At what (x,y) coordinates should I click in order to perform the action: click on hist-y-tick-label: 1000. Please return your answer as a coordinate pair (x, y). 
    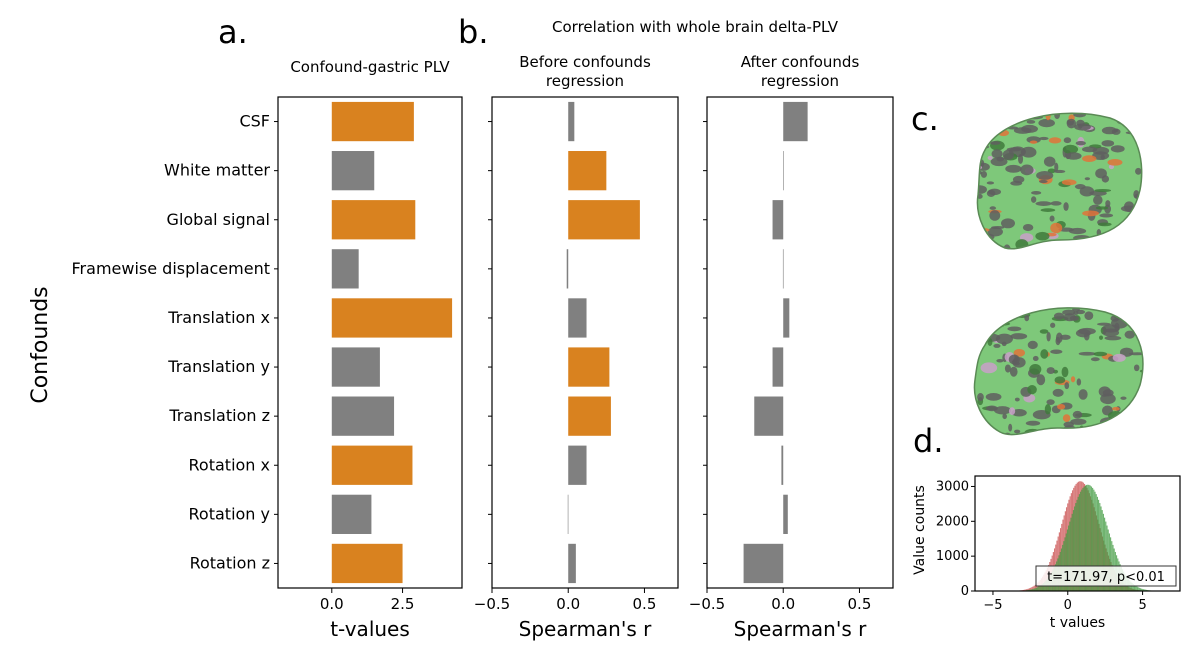
    Looking at the image, I should click on (952, 556).